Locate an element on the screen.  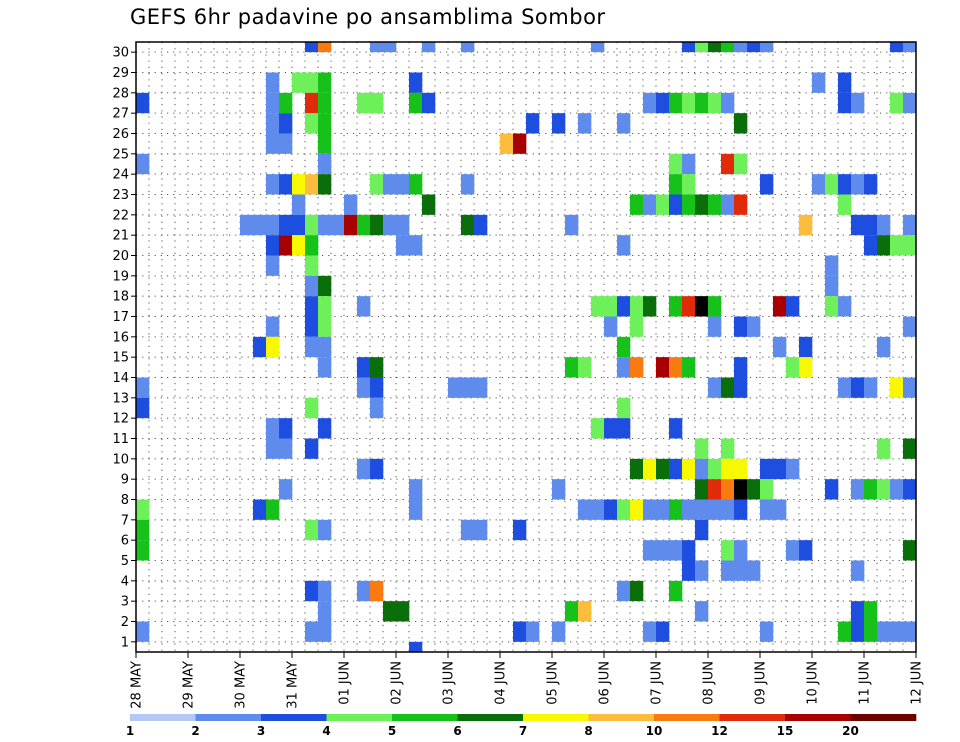
y-tick-label: 16 is located at coordinates (120, 337).